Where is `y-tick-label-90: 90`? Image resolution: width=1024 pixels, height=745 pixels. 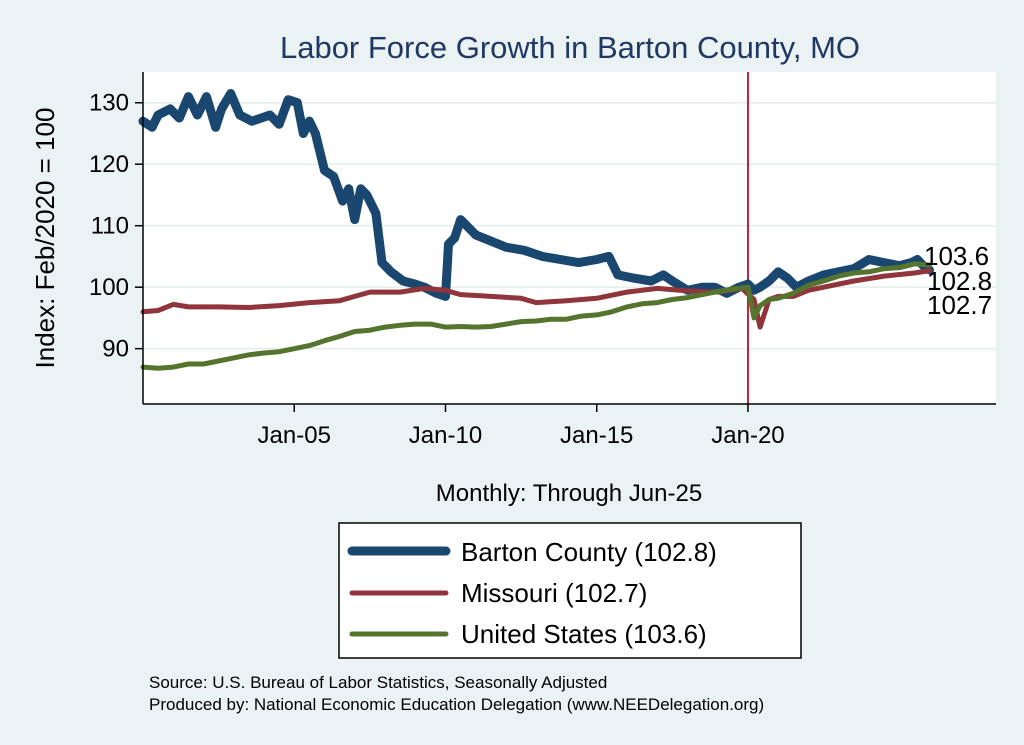
y-tick-label-90: 90 is located at coordinates (115, 349).